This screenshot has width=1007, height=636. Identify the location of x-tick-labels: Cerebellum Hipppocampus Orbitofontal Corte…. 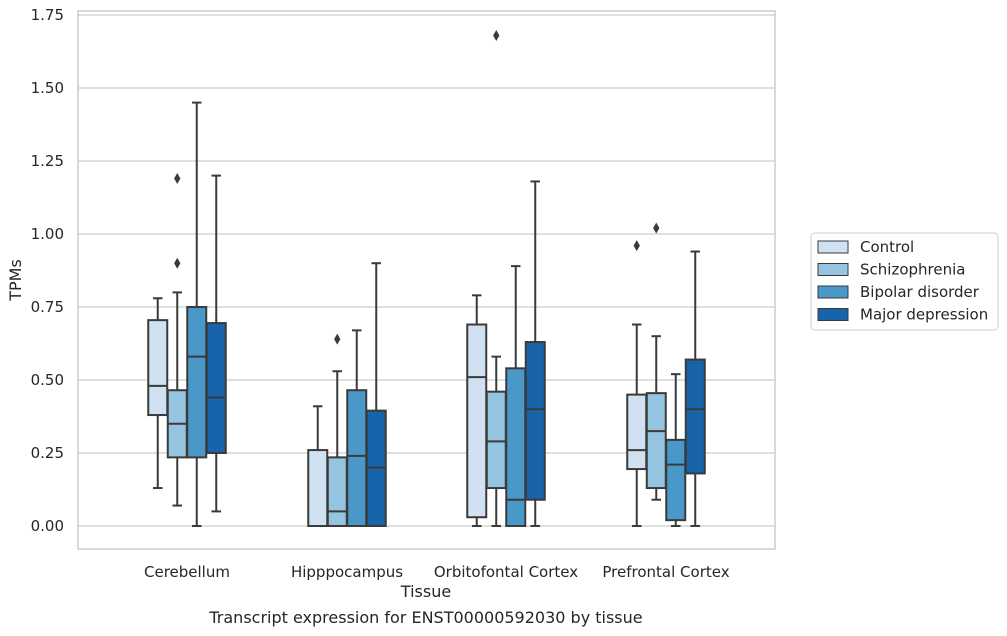
(437, 572).